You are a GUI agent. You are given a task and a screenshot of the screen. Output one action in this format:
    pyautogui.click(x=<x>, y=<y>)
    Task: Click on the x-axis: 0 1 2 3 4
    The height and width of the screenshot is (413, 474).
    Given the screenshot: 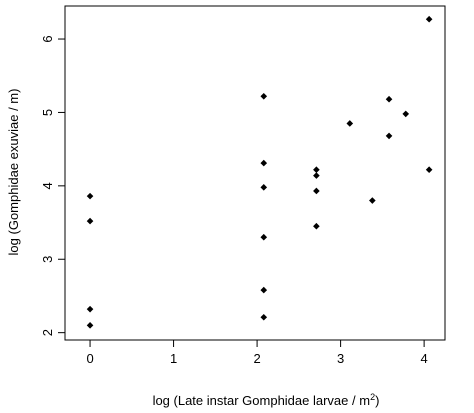 What is the action you would take?
    pyautogui.click(x=257, y=353)
    